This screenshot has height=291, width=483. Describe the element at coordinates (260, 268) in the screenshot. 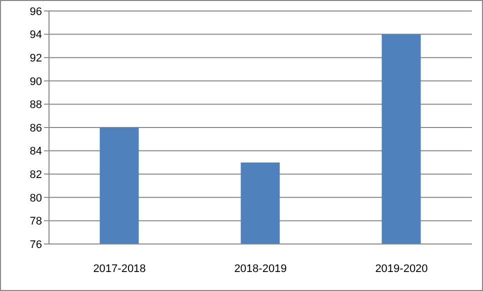

I see `x-tick-label: 2018-2019` at that location.